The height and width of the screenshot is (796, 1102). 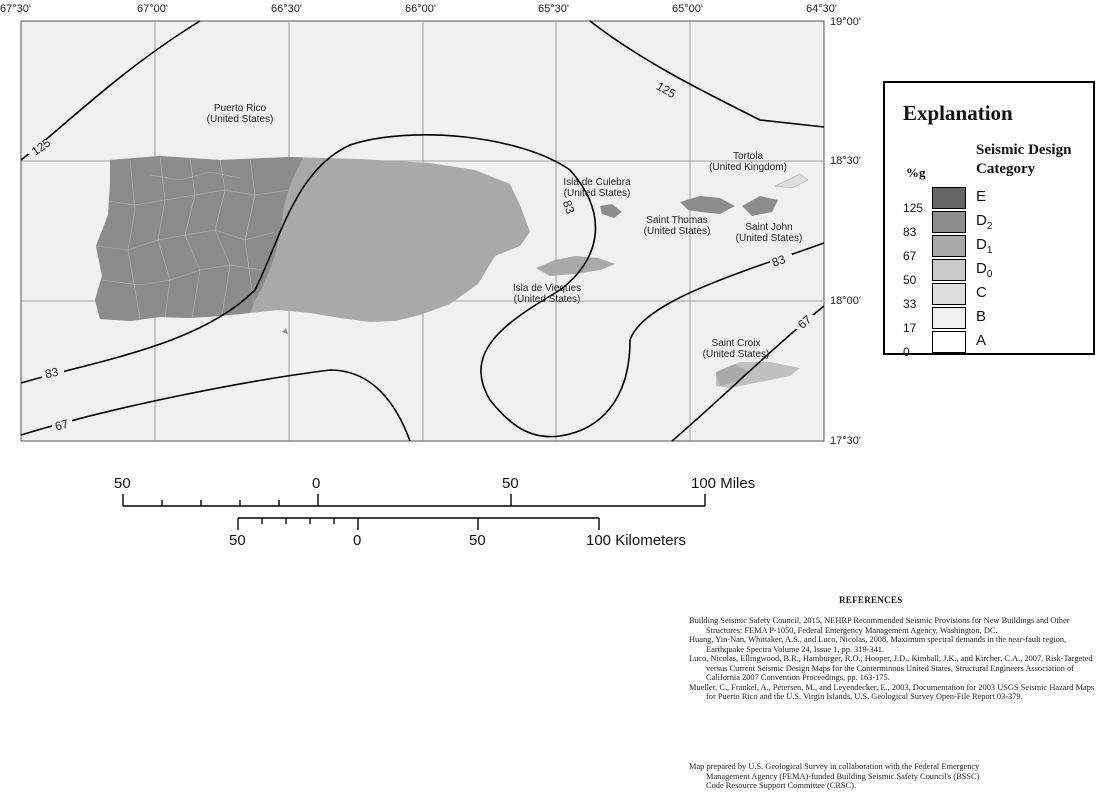 I want to click on longitude-label: 65°30', so click(x=553, y=9).